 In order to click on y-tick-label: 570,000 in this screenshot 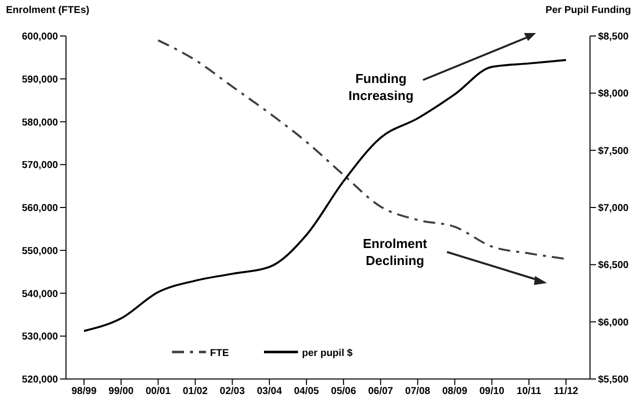, I will do `click(40, 166)`.